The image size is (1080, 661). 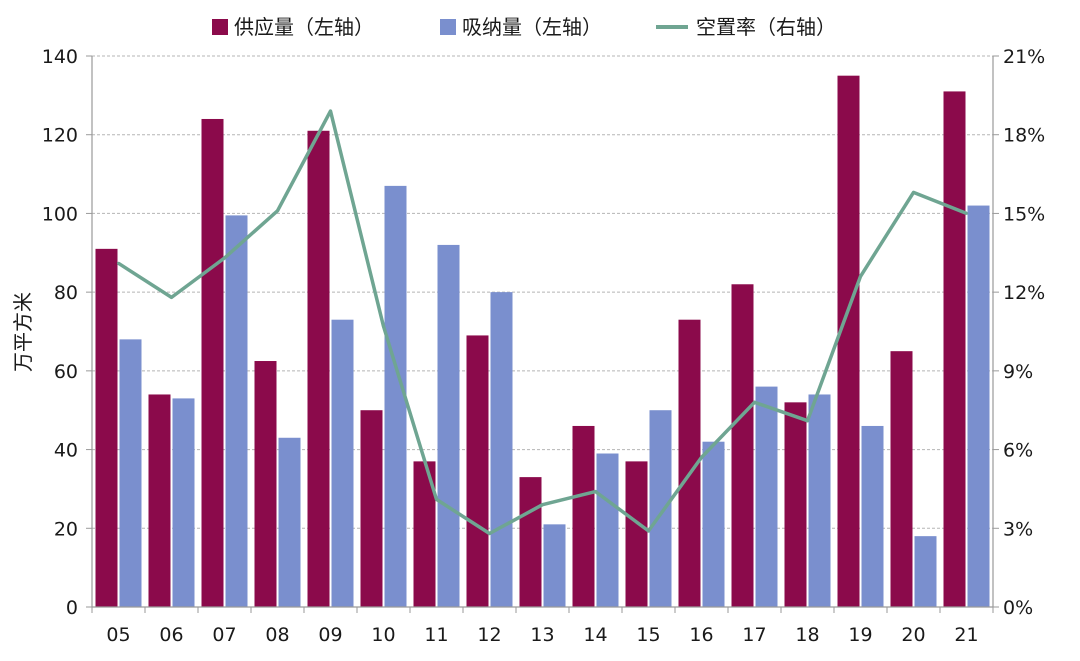 I want to click on y2-tick-label: 15%, so click(x=1024, y=214).